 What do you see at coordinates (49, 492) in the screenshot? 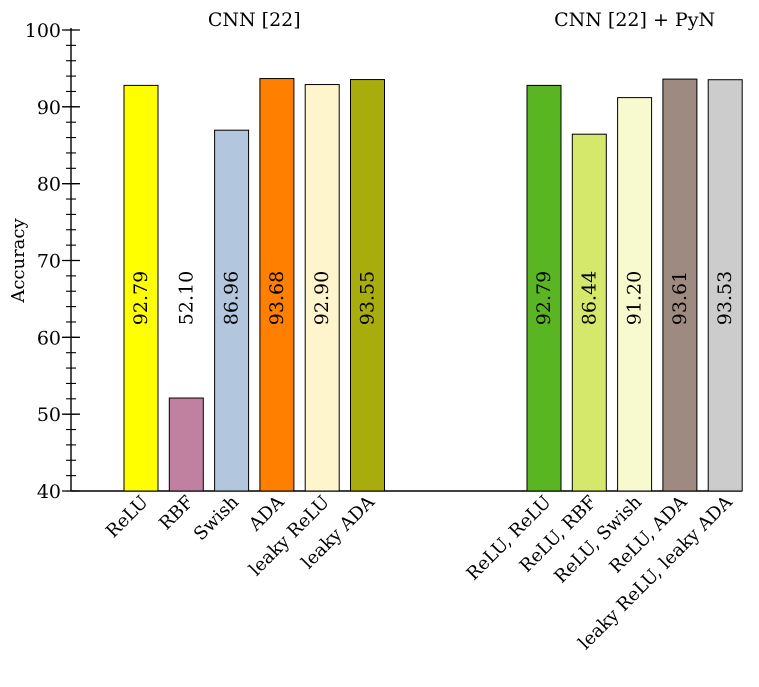
I see `y-tick-label: 40` at bounding box center [49, 492].